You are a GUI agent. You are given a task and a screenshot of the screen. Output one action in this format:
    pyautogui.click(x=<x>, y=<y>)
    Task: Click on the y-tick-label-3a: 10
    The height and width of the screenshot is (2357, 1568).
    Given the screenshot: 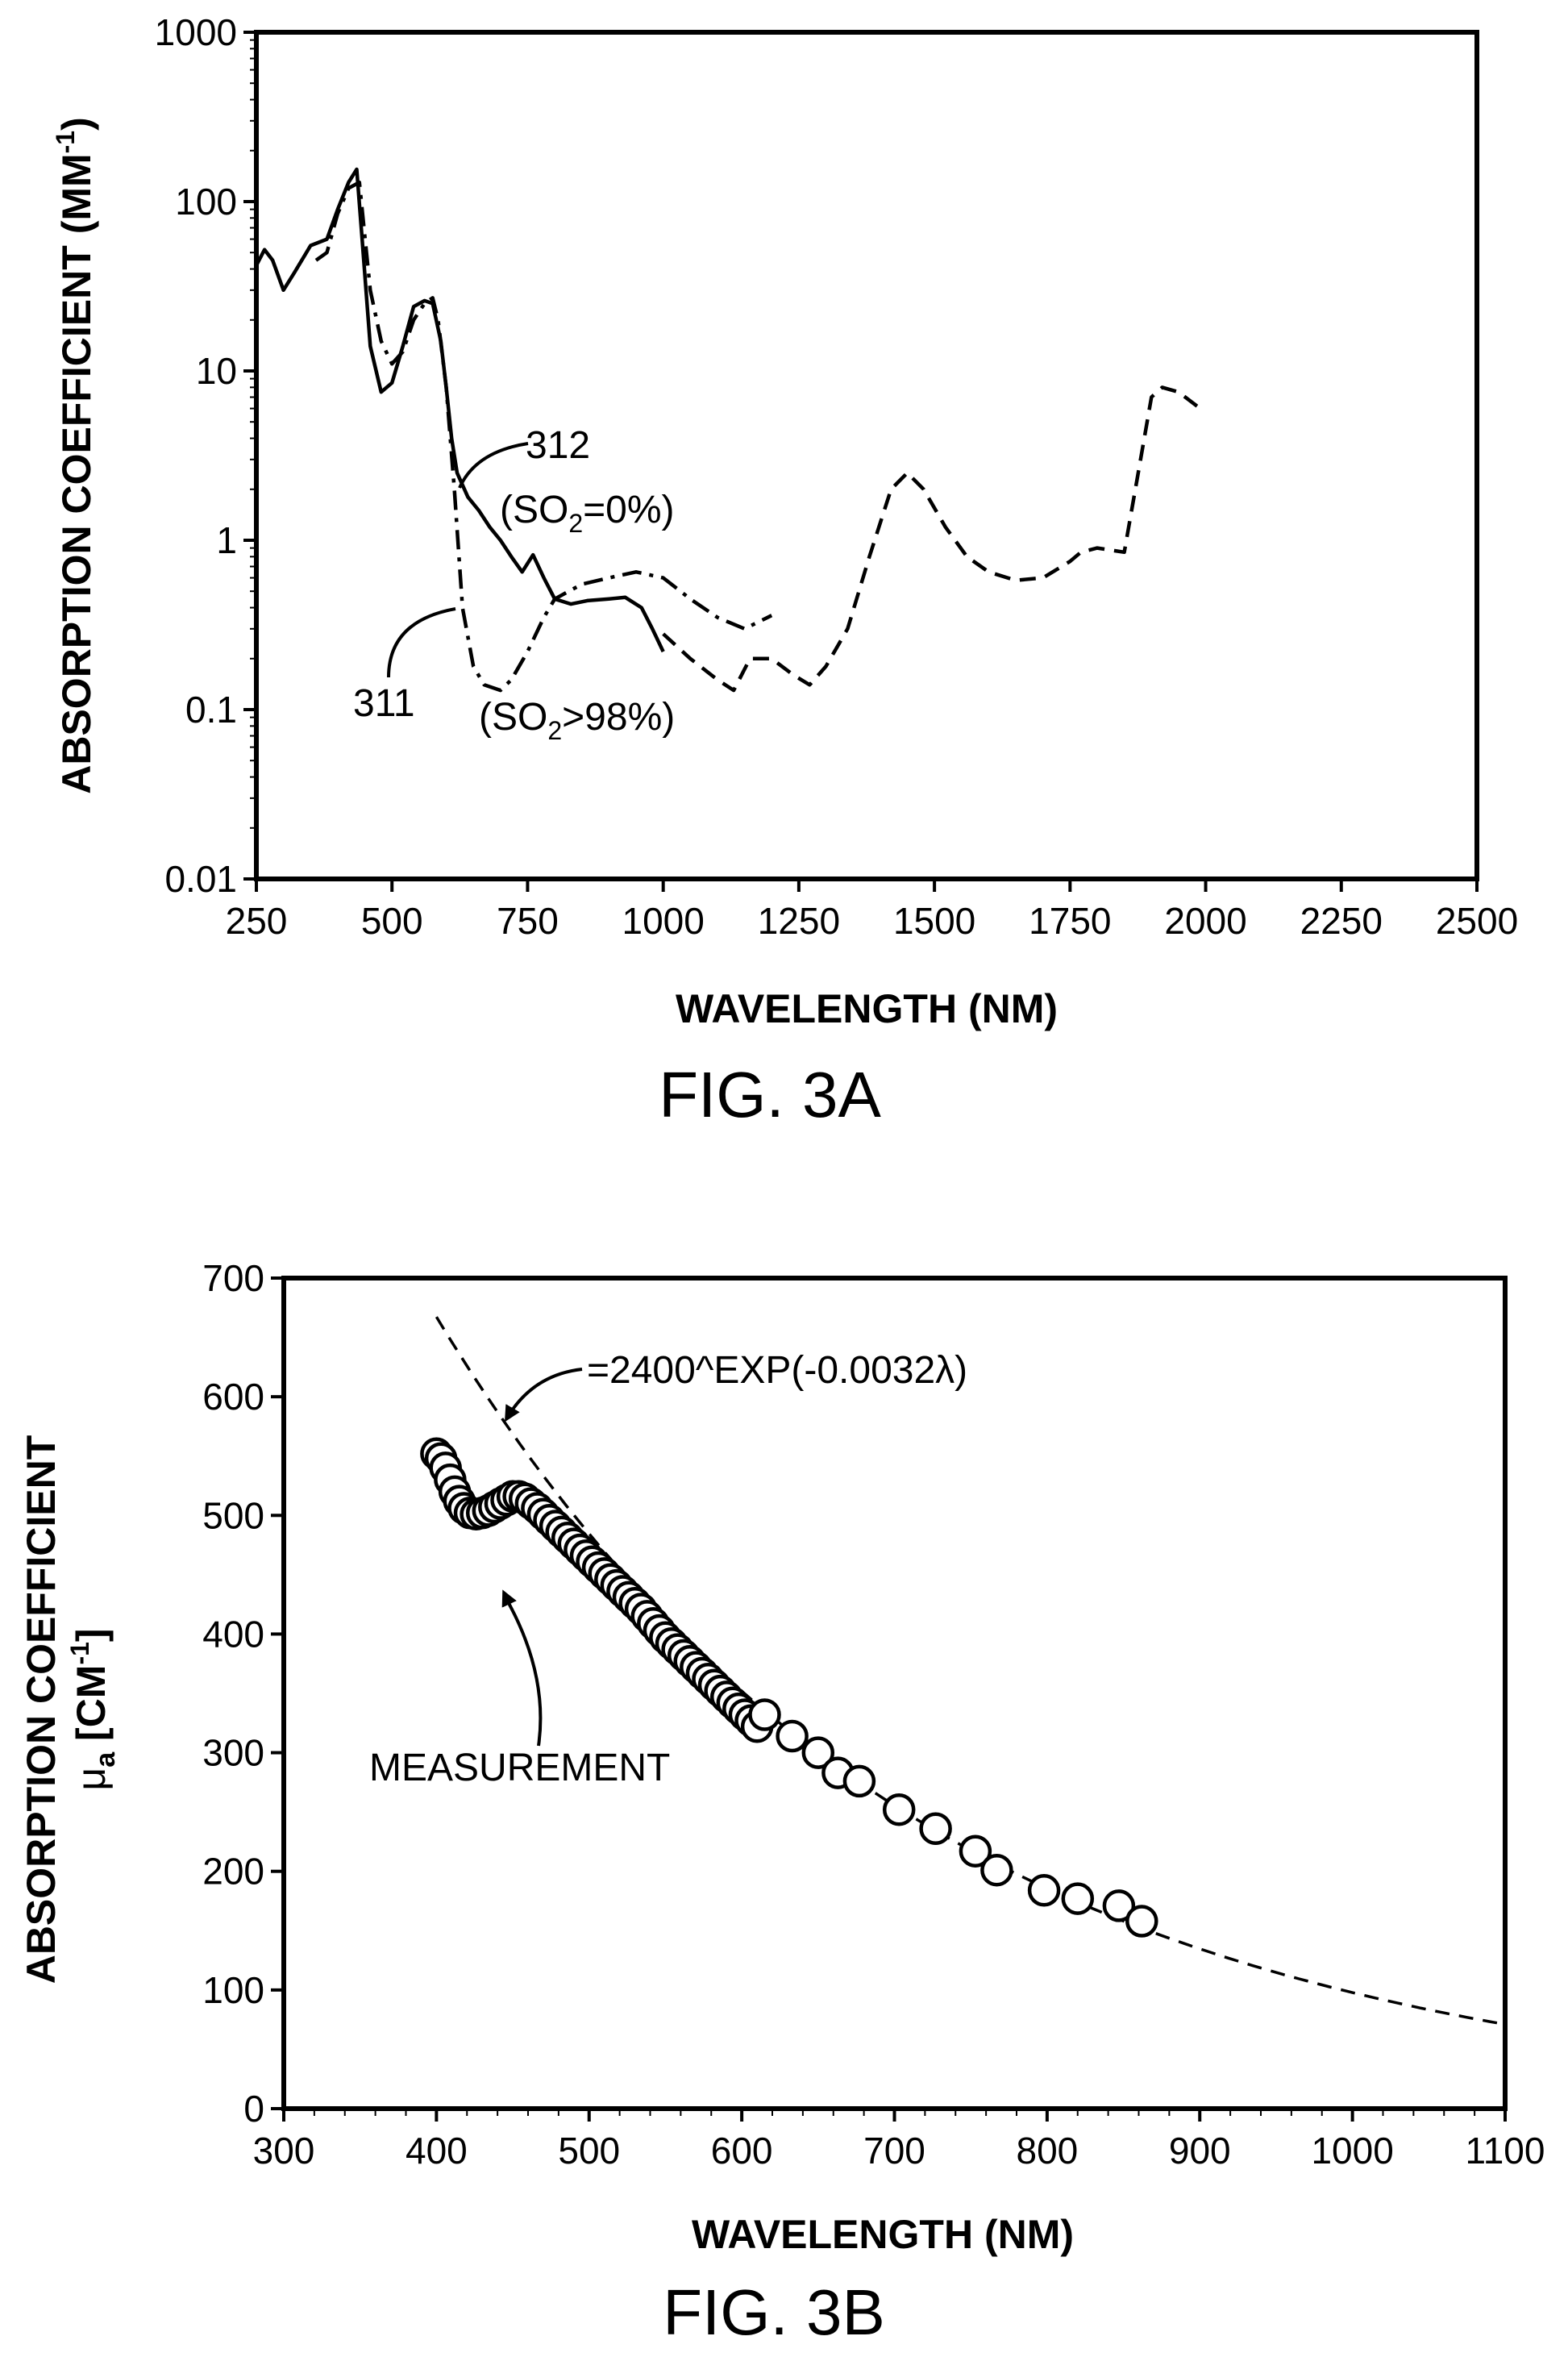 What is the action you would take?
    pyautogui.click(x=216, y=371)
    